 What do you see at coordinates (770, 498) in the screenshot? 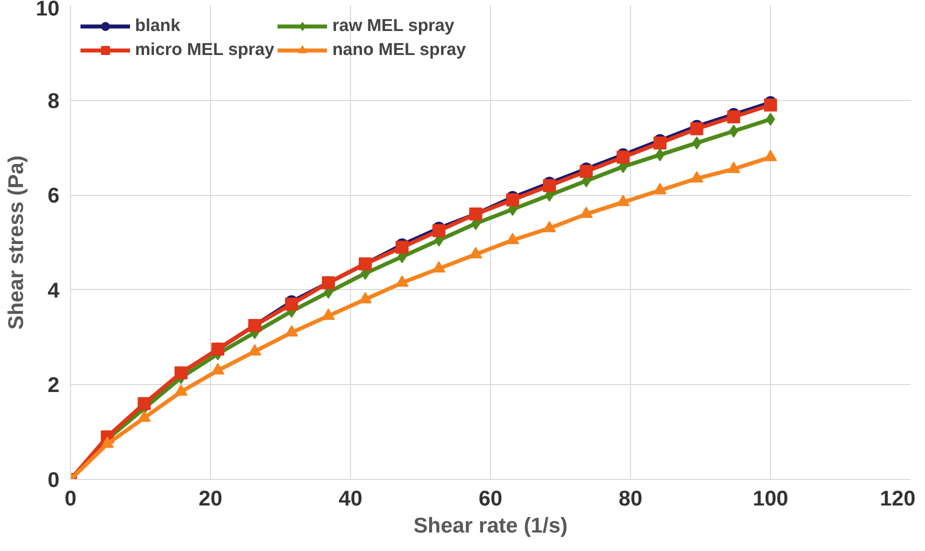
I see `x-tick-label: 100` at bounding box center [770, 498].